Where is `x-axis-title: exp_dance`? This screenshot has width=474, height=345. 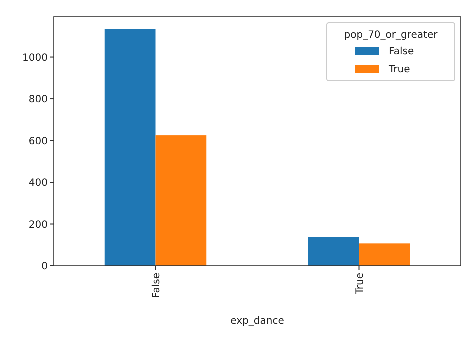
x-axis-title: exp_dance is located at coordinates (257, 321).